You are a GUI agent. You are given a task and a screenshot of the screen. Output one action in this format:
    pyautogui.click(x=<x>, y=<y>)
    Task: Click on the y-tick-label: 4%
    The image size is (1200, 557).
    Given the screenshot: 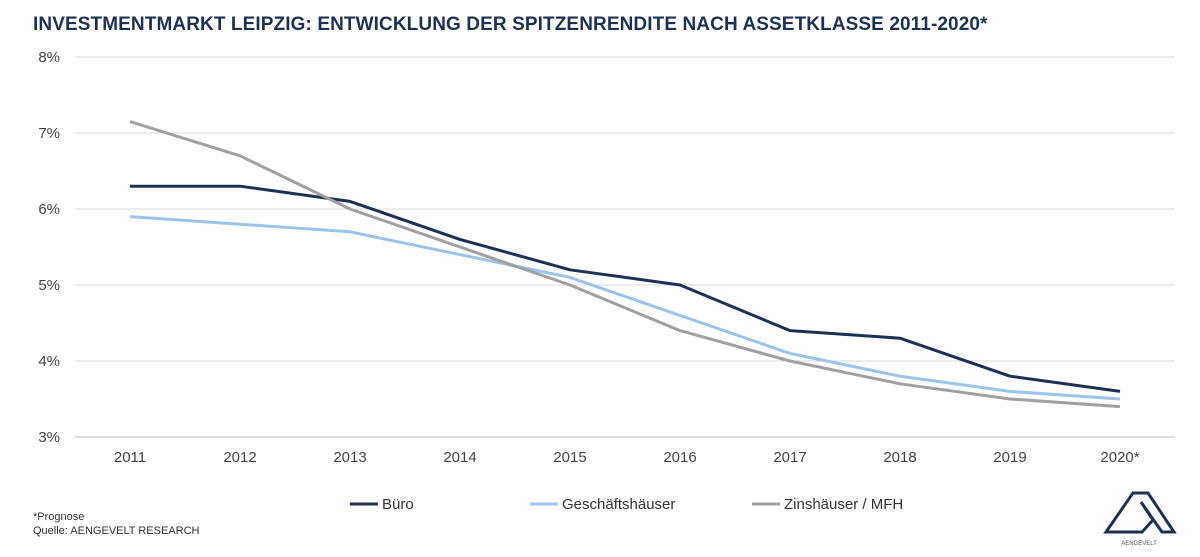 What is the action you would take?
    pyautogui.click(x=49, y=361)
    